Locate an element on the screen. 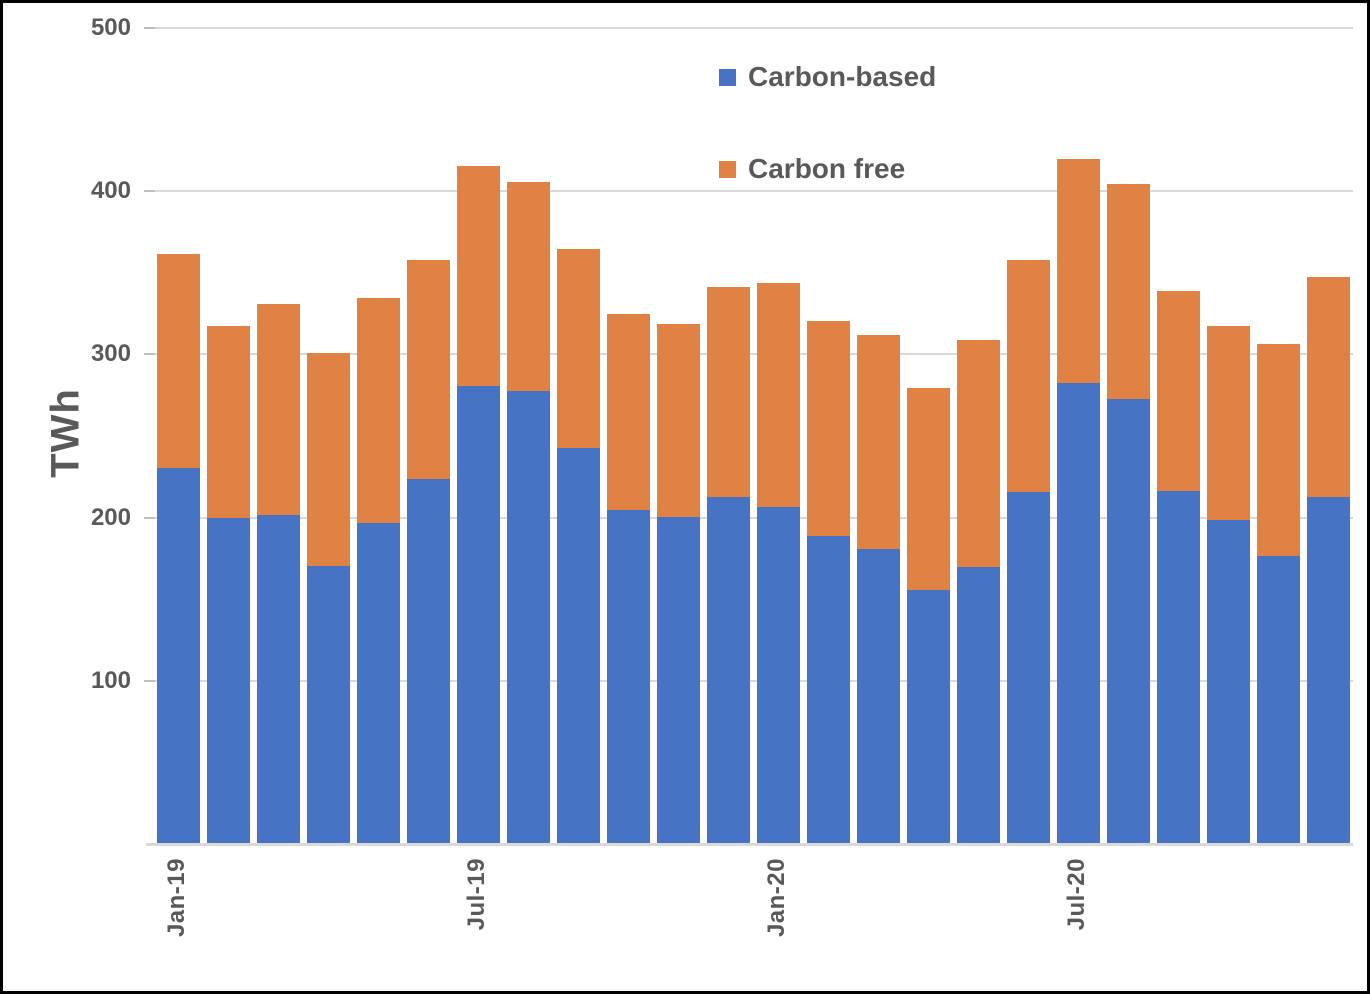  y-tick-label-500: 500 is located at coordinates (110, 27).